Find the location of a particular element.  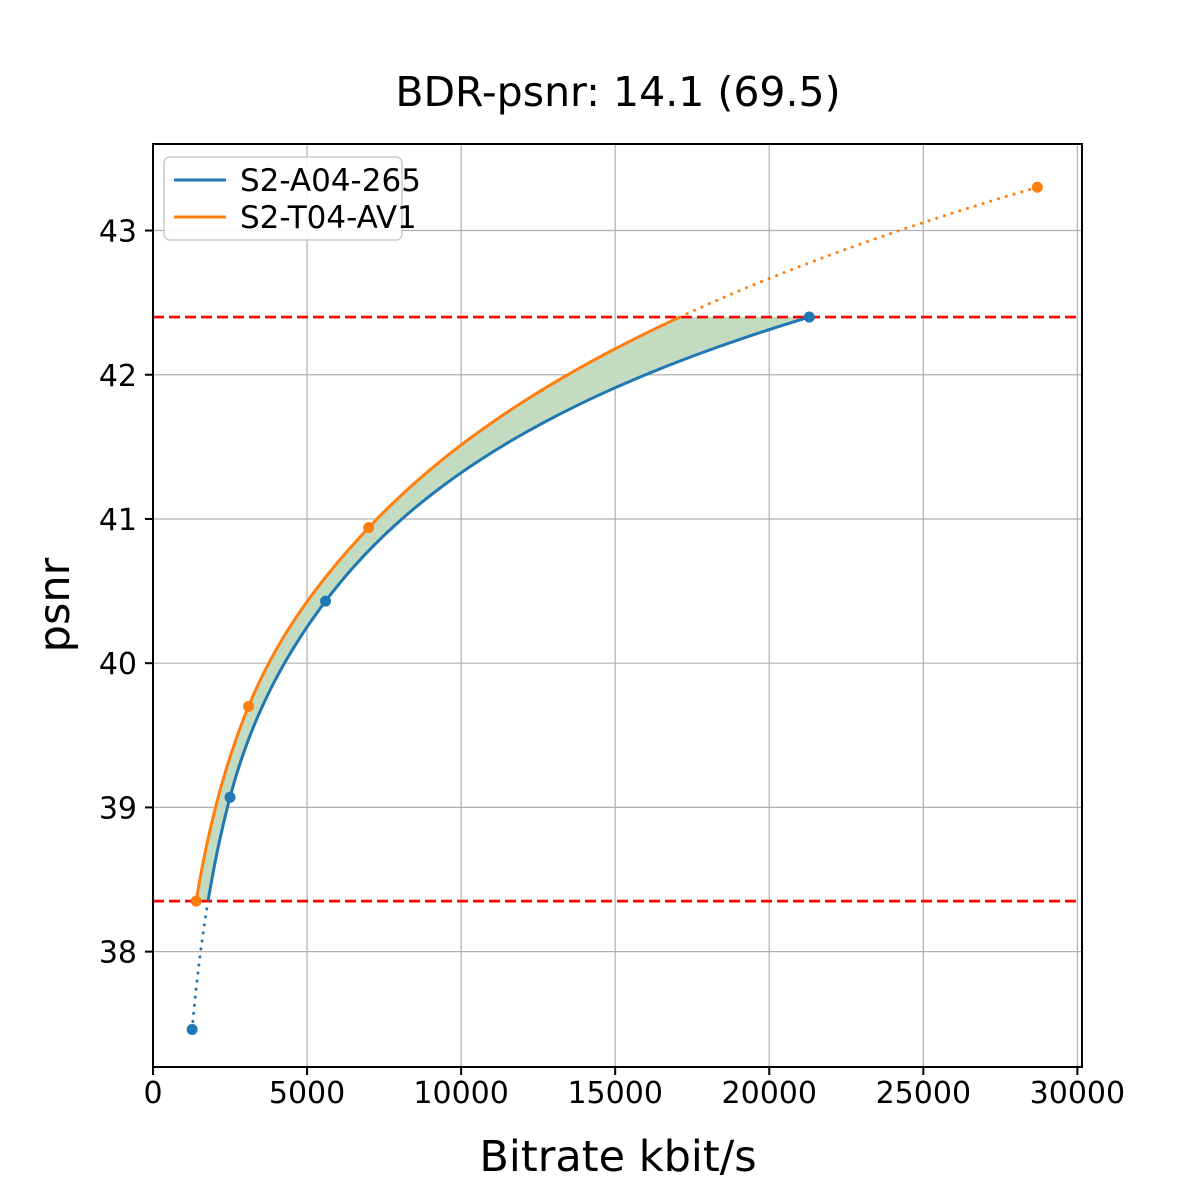

y-tick-label: 41 is located at coordinates (118, 520).